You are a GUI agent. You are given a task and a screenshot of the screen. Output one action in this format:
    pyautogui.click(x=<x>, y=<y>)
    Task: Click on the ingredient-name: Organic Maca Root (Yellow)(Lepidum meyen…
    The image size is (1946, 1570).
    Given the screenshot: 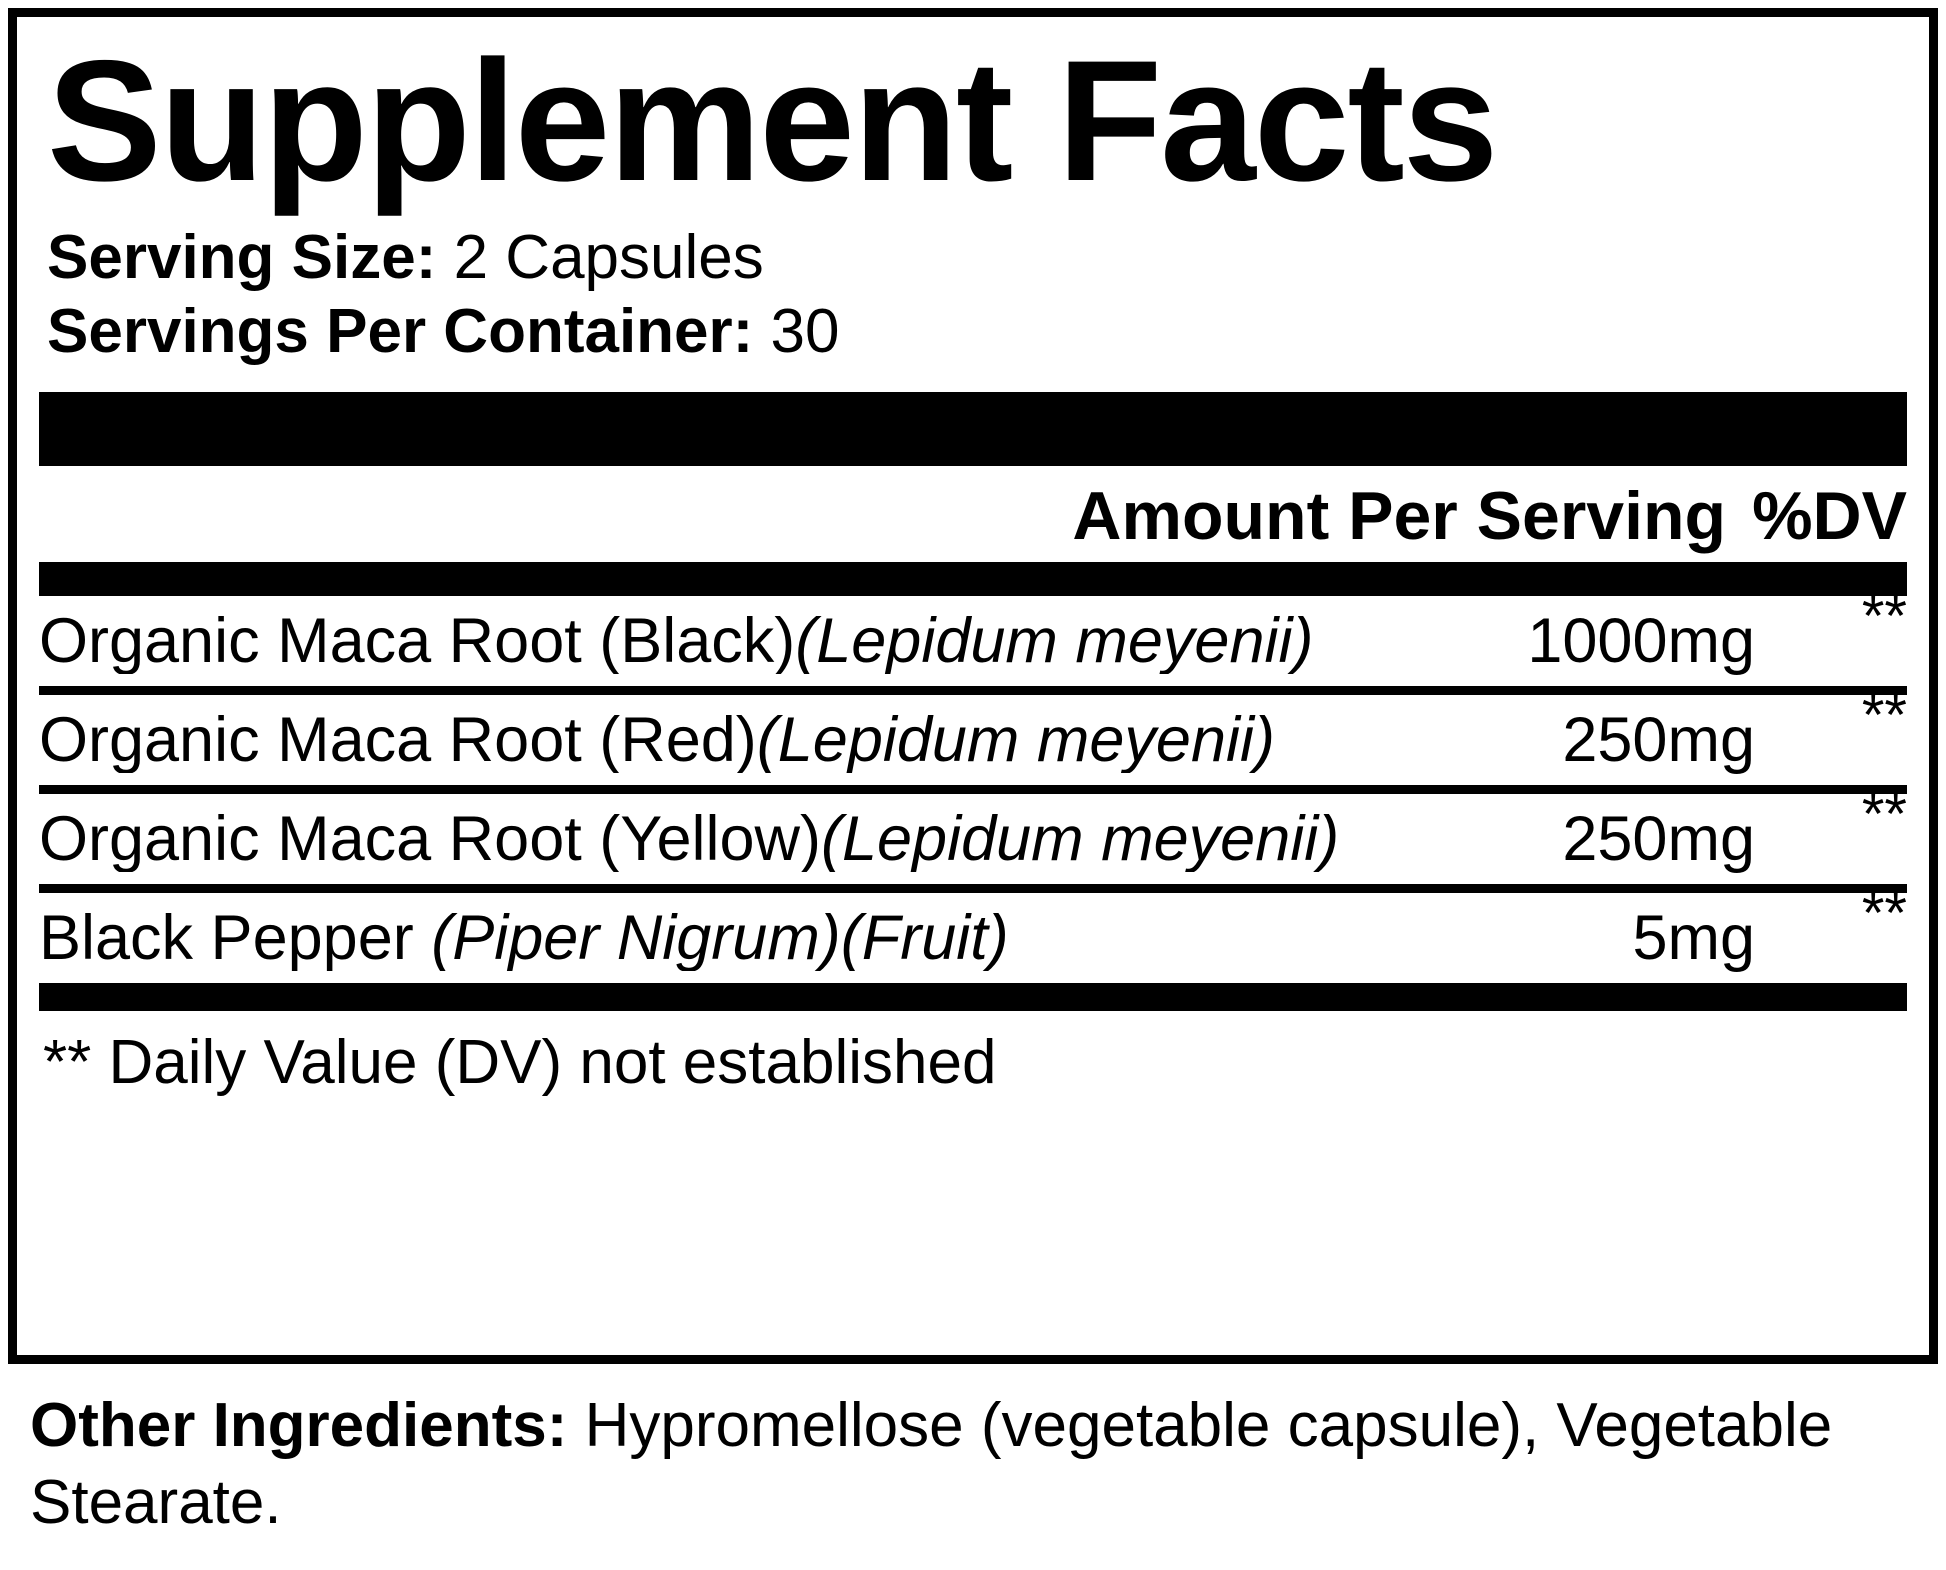 What is the action you would take?
    pyautogui.click(x=762, y=839)
    